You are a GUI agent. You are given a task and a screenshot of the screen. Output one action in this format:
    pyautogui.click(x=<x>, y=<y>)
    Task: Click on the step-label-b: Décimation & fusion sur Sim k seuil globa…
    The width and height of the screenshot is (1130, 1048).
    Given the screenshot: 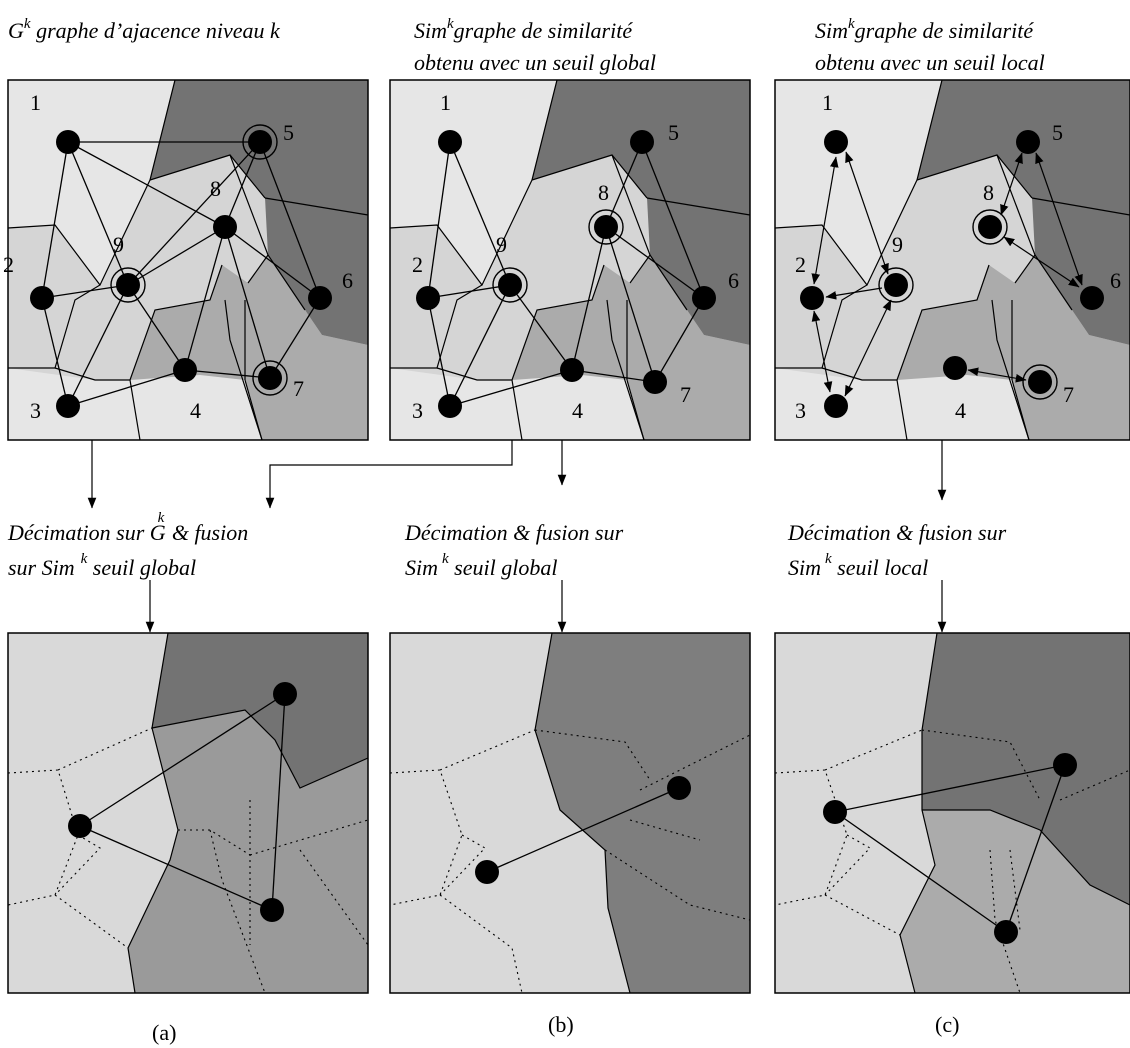 What is the action you would take?
    pyautogui.click(x=514, y=550)
    